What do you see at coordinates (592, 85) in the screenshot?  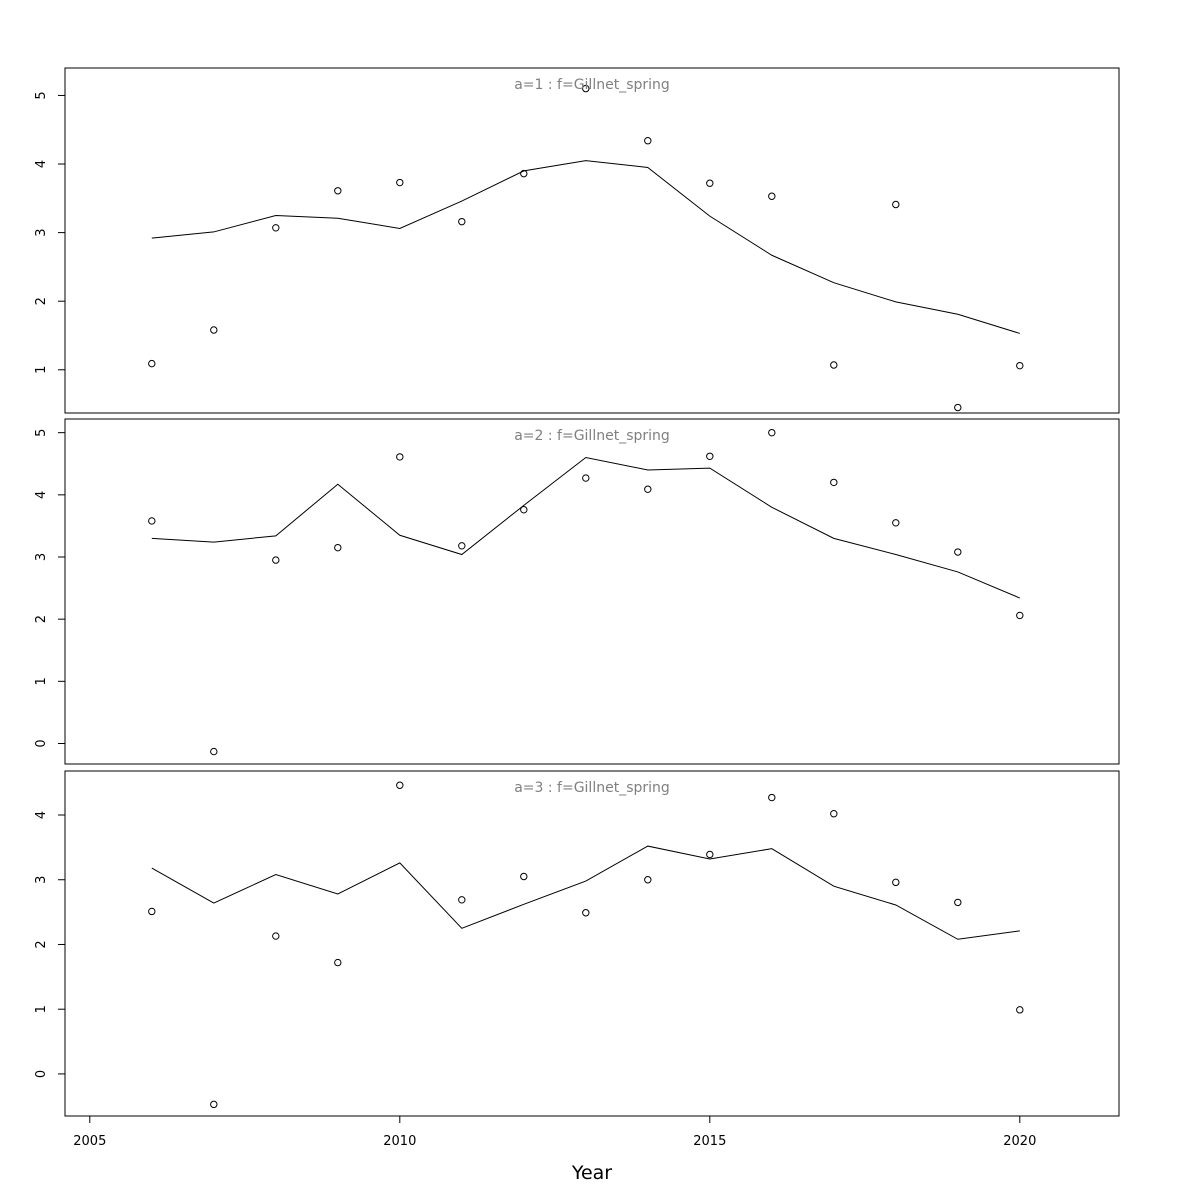 I see `panel-title: a=1 : f=Gillnet_spring` at bounding box center [592, 85].